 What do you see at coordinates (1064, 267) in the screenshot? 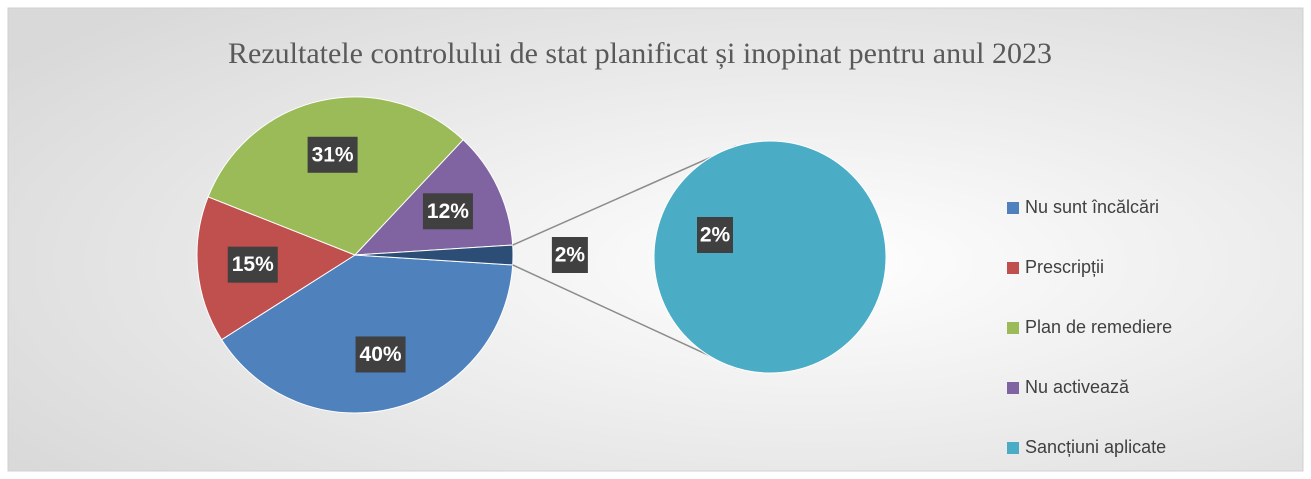
I see `legend-label: Prescripții` at bounding box center [1064, 267].